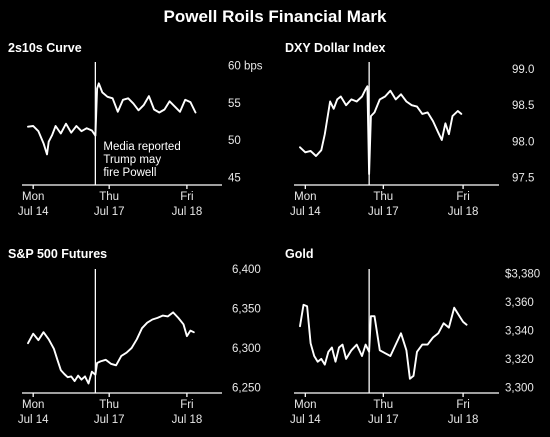  I want to click on y-tick-label: 3,300, so click(519, 388).